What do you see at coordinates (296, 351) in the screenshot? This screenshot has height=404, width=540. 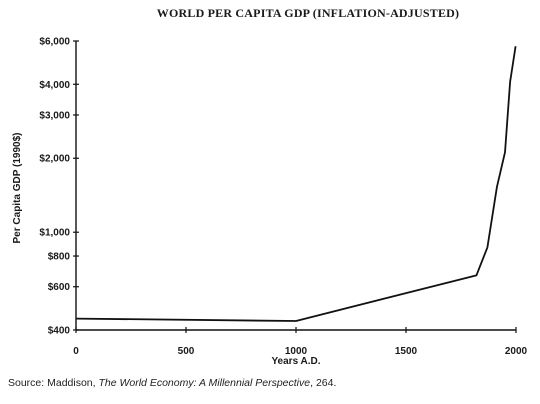 I see `x-tick-label: 1000` at bounding box center [296, 351].